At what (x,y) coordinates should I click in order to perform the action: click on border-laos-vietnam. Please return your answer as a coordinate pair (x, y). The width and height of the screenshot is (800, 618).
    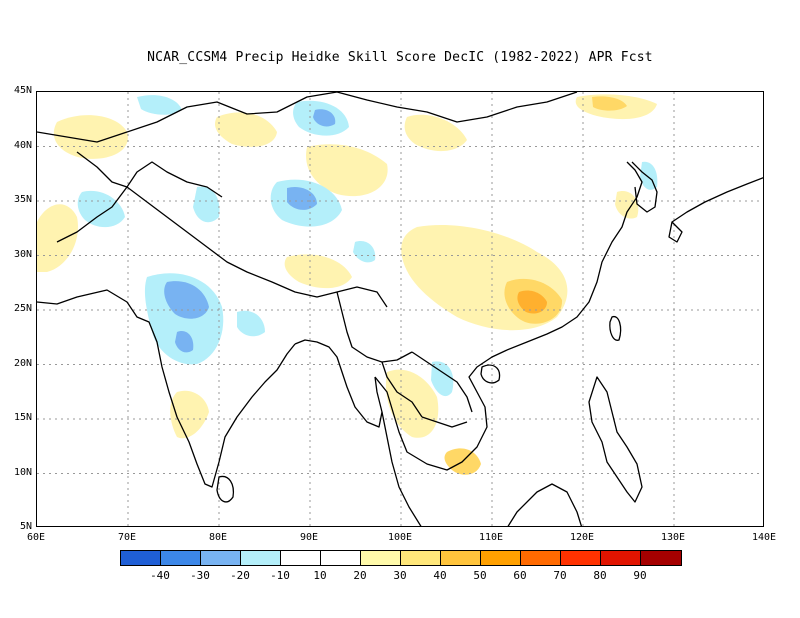
    Looking at the image, I should click on (442, 382).